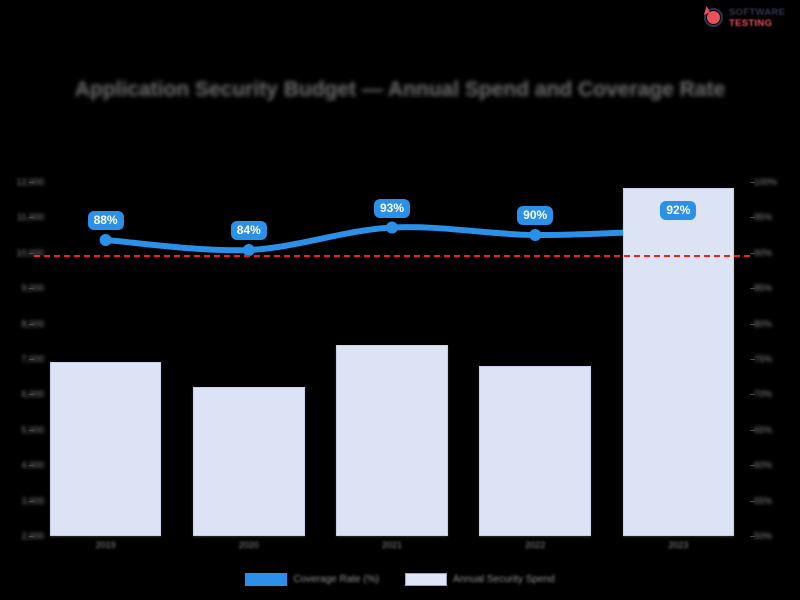  Describe the element at coordinates (400, 579) in the screenshot. I see `chart-legend: Coverage Rate (%) Annual Security Spend` at that location.